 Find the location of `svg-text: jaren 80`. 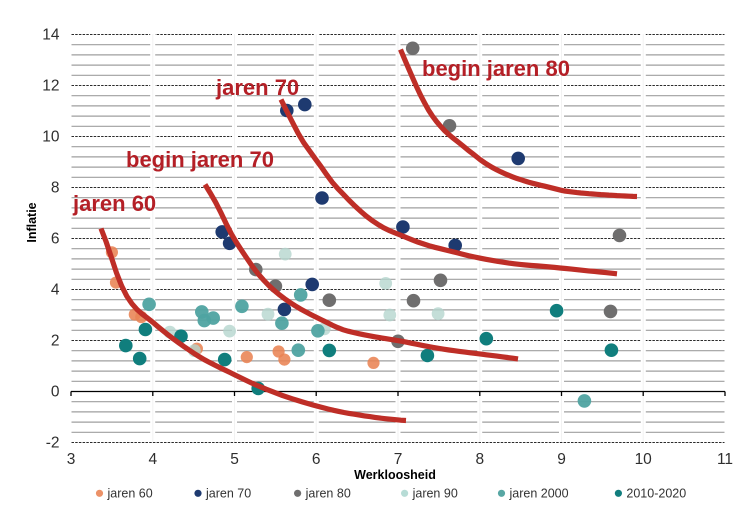

svg-text: jaren 80 is located at coordinates (328, 494).